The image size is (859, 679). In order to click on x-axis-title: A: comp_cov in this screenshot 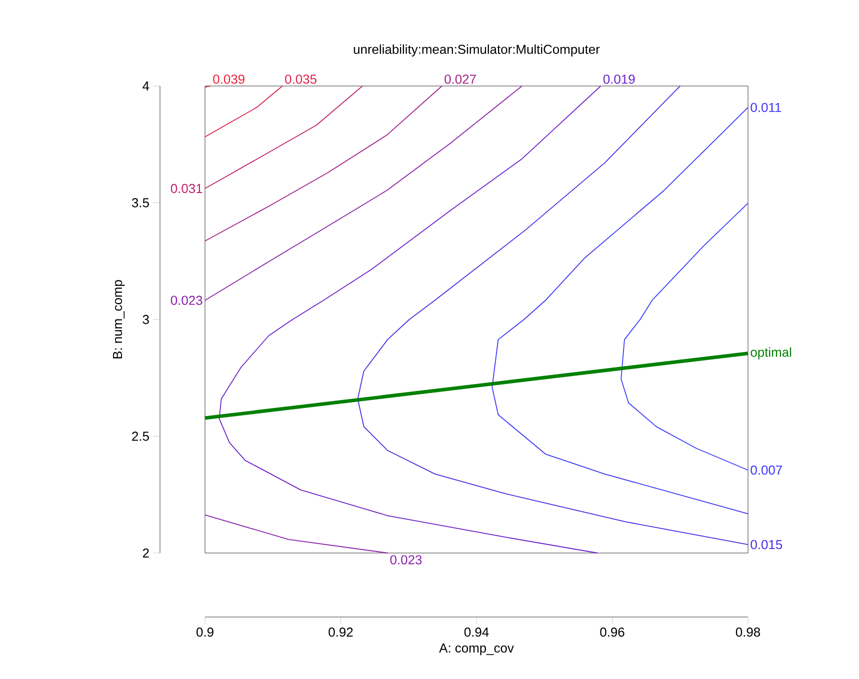, I will do `click(476, 650)`.